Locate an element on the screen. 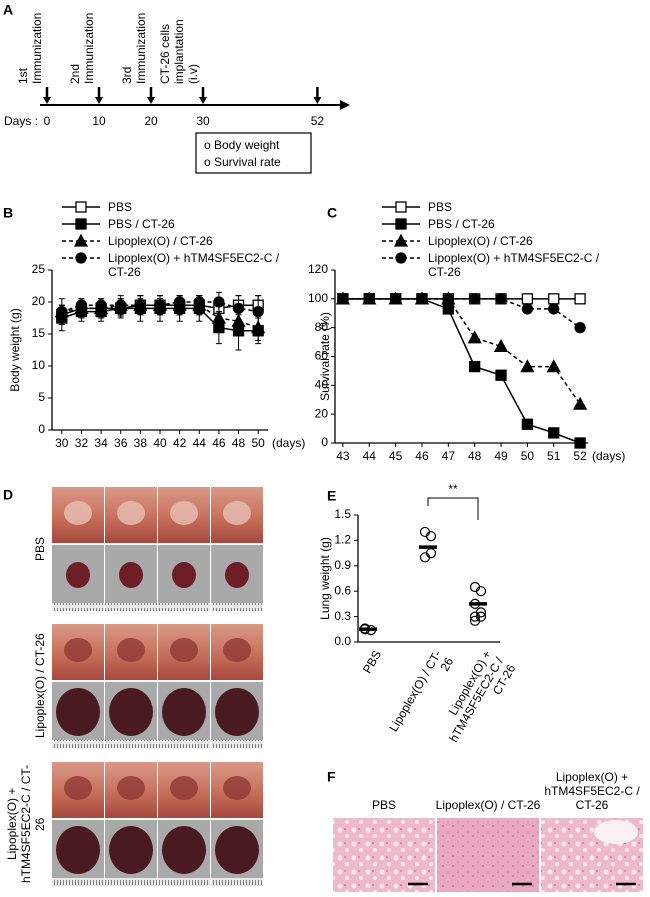  panel-label: B is located at coordinates (8, 213).